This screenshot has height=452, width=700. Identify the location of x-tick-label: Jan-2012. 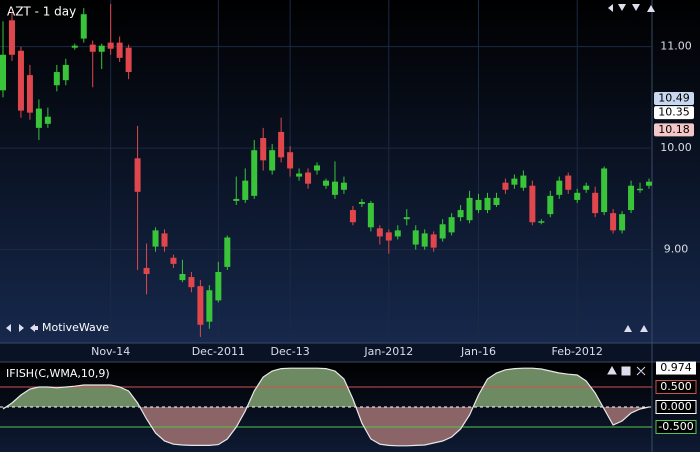
(388, 351).